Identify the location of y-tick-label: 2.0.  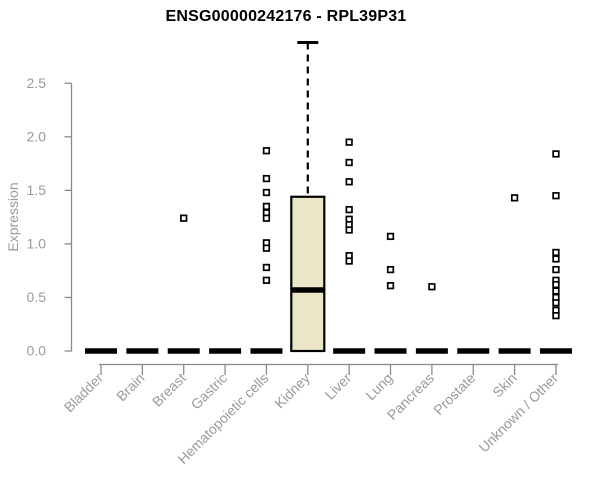
(37, 136).